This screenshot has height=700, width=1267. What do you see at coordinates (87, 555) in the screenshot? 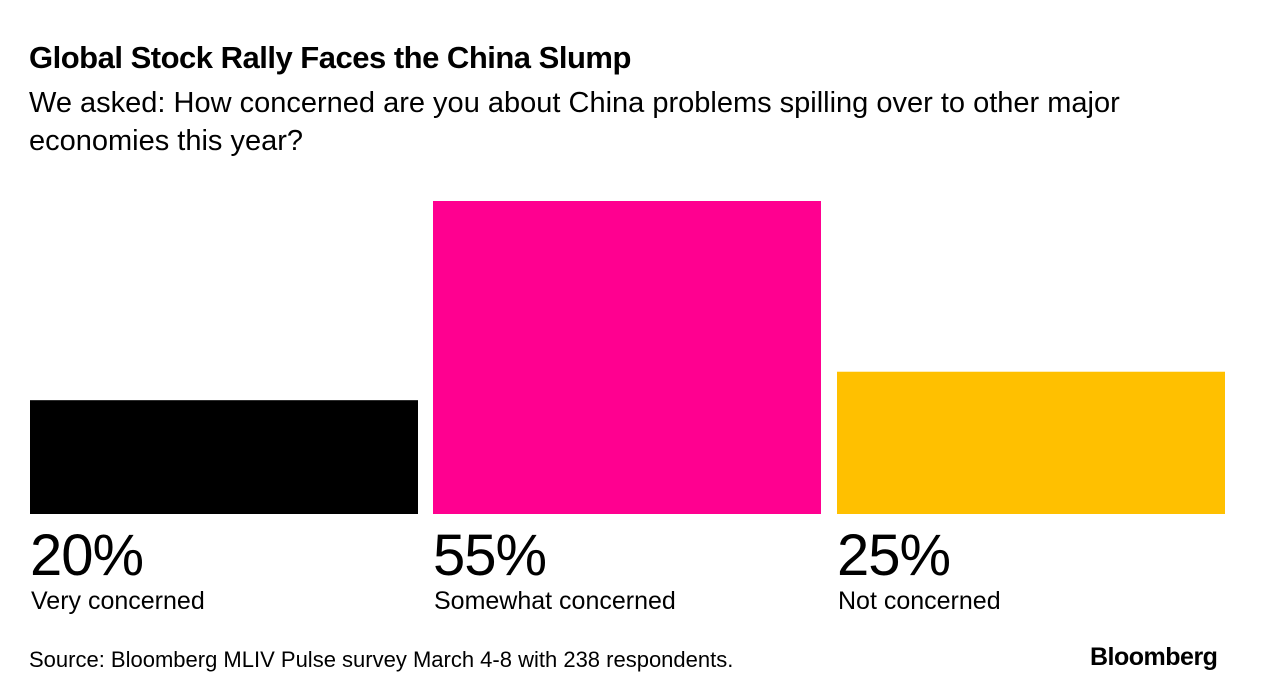
I see `value-label-0: 20%` at bounding box center [87, 555].